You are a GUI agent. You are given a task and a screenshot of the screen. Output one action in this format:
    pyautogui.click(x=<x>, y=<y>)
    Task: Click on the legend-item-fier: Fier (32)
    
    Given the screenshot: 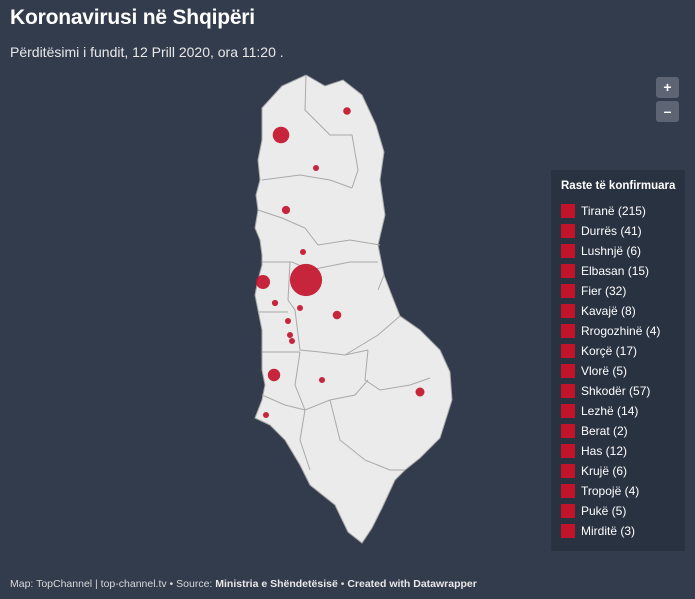 What is the action you would take?
    pyautogui.click(x=623, y=291)
    